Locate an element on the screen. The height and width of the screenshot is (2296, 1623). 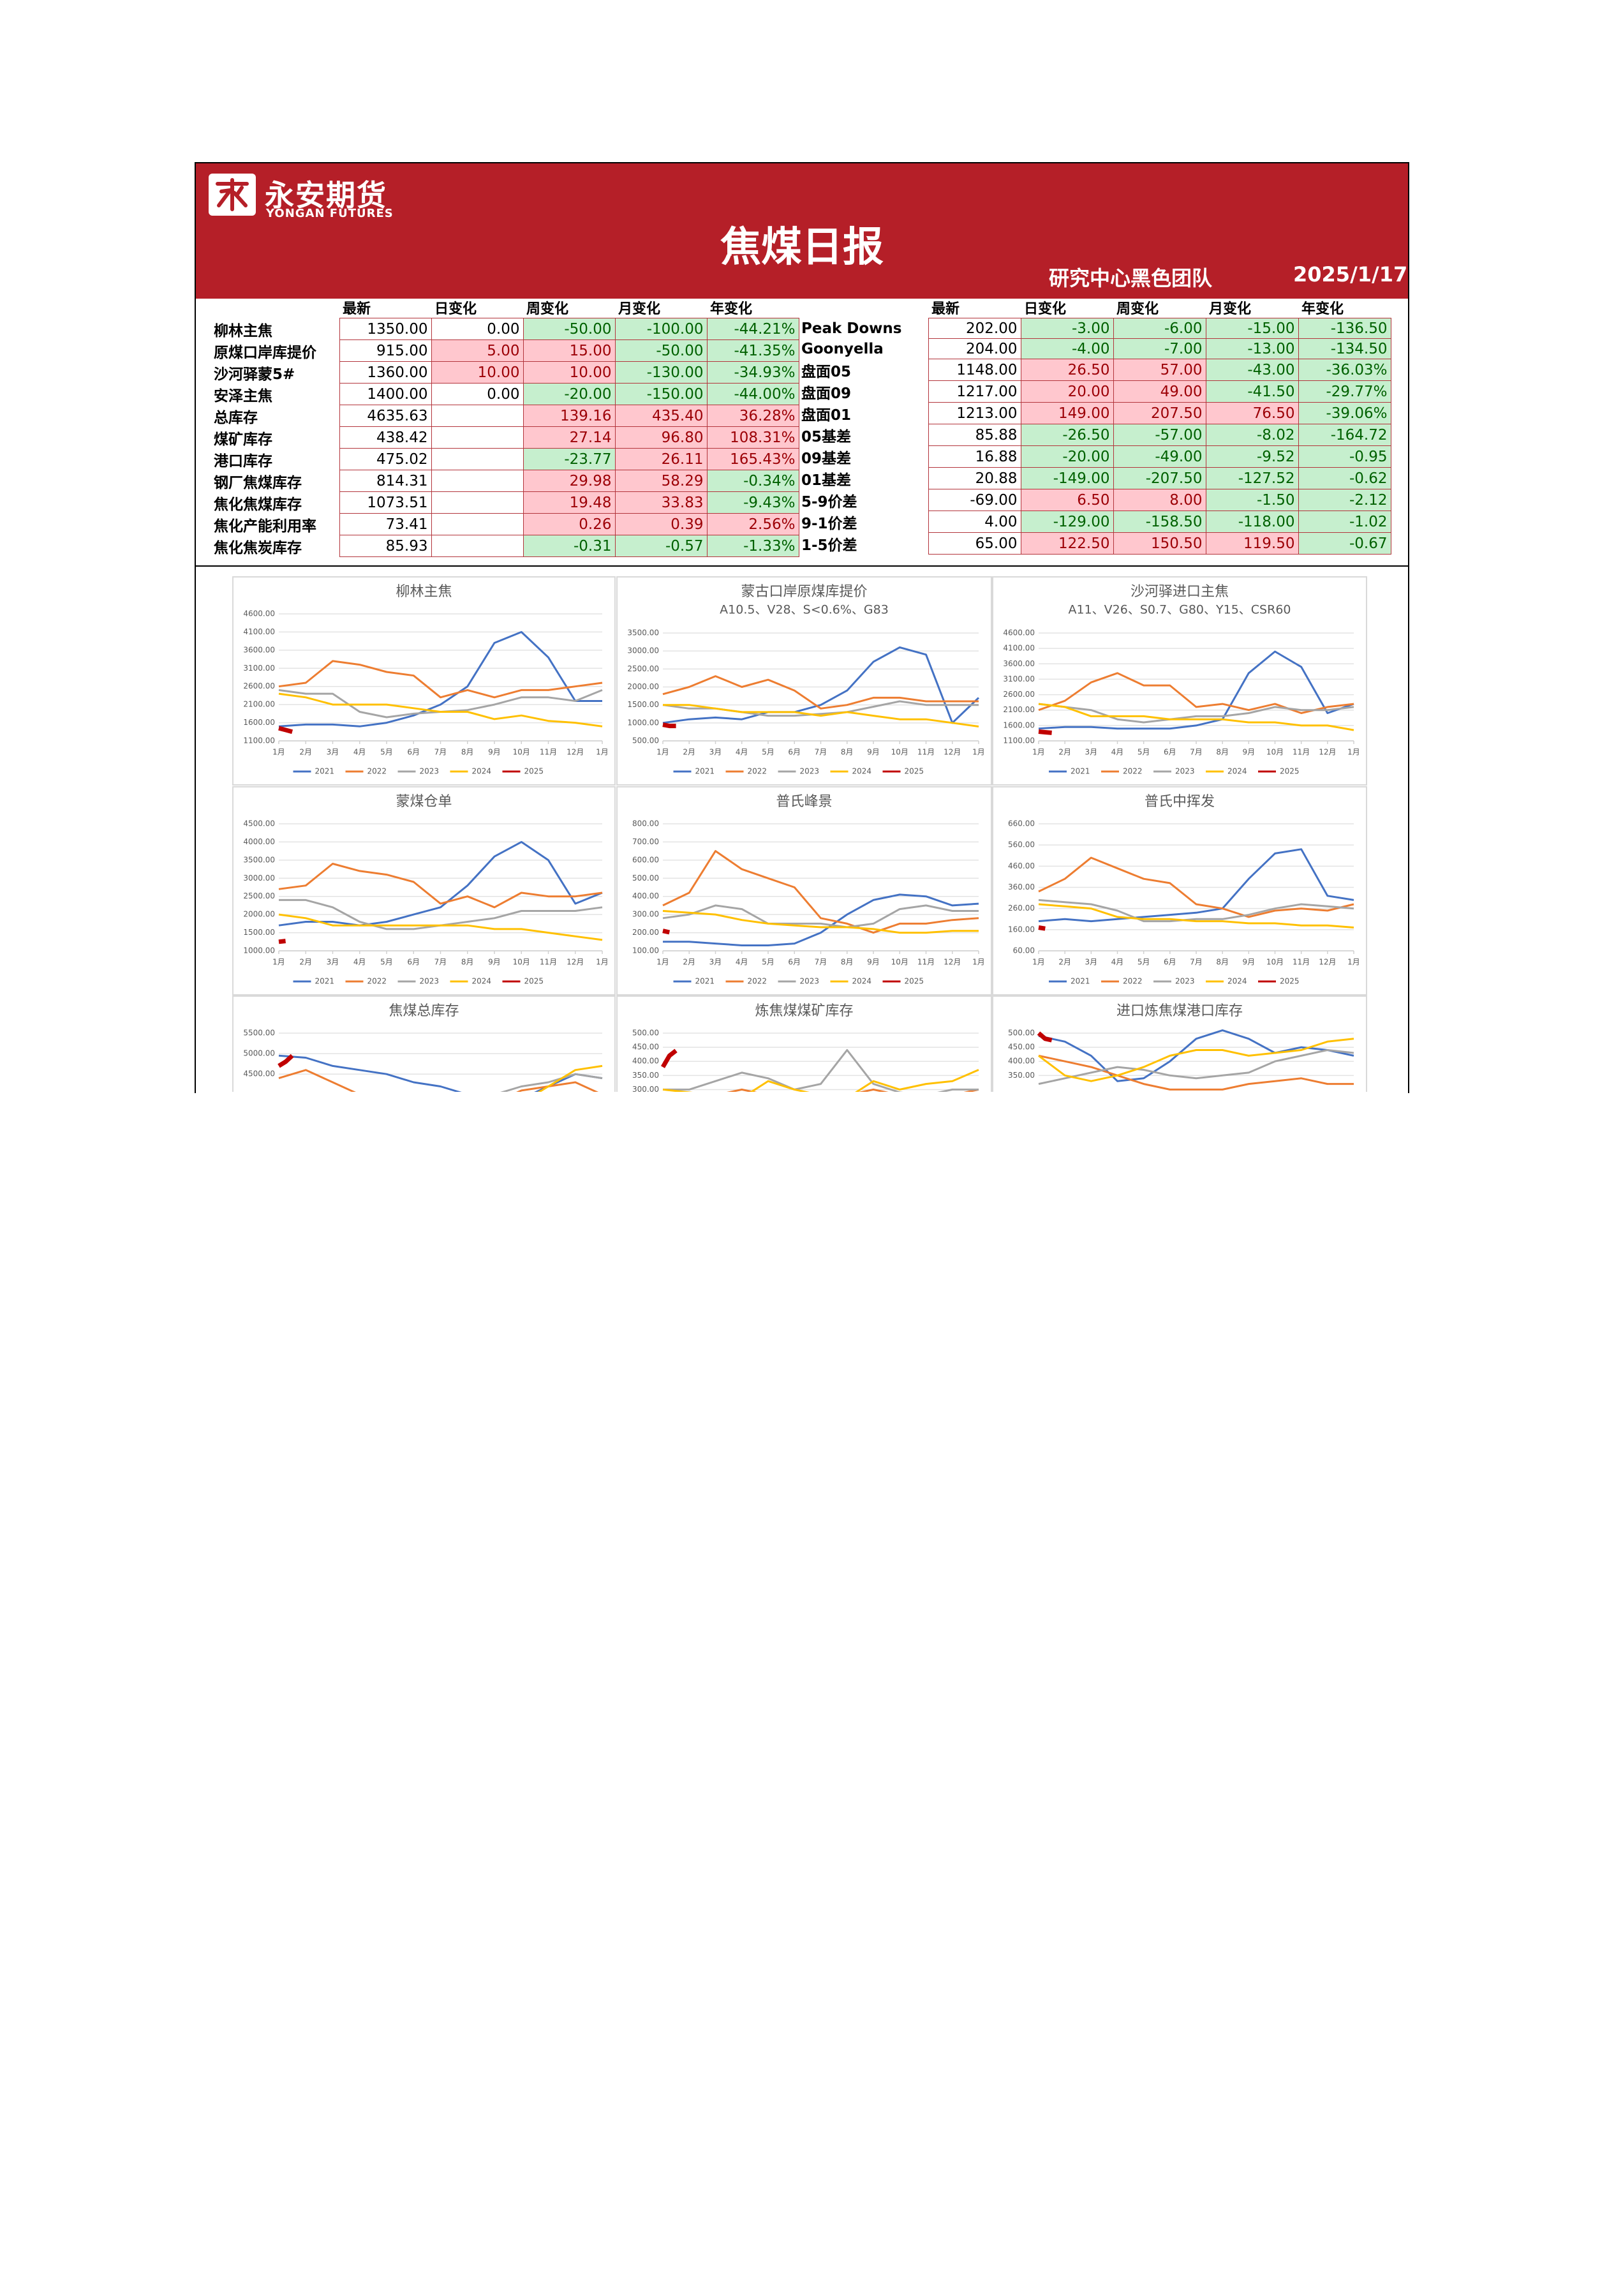
legend-label: 2022 is located at coordinates (377, 771).